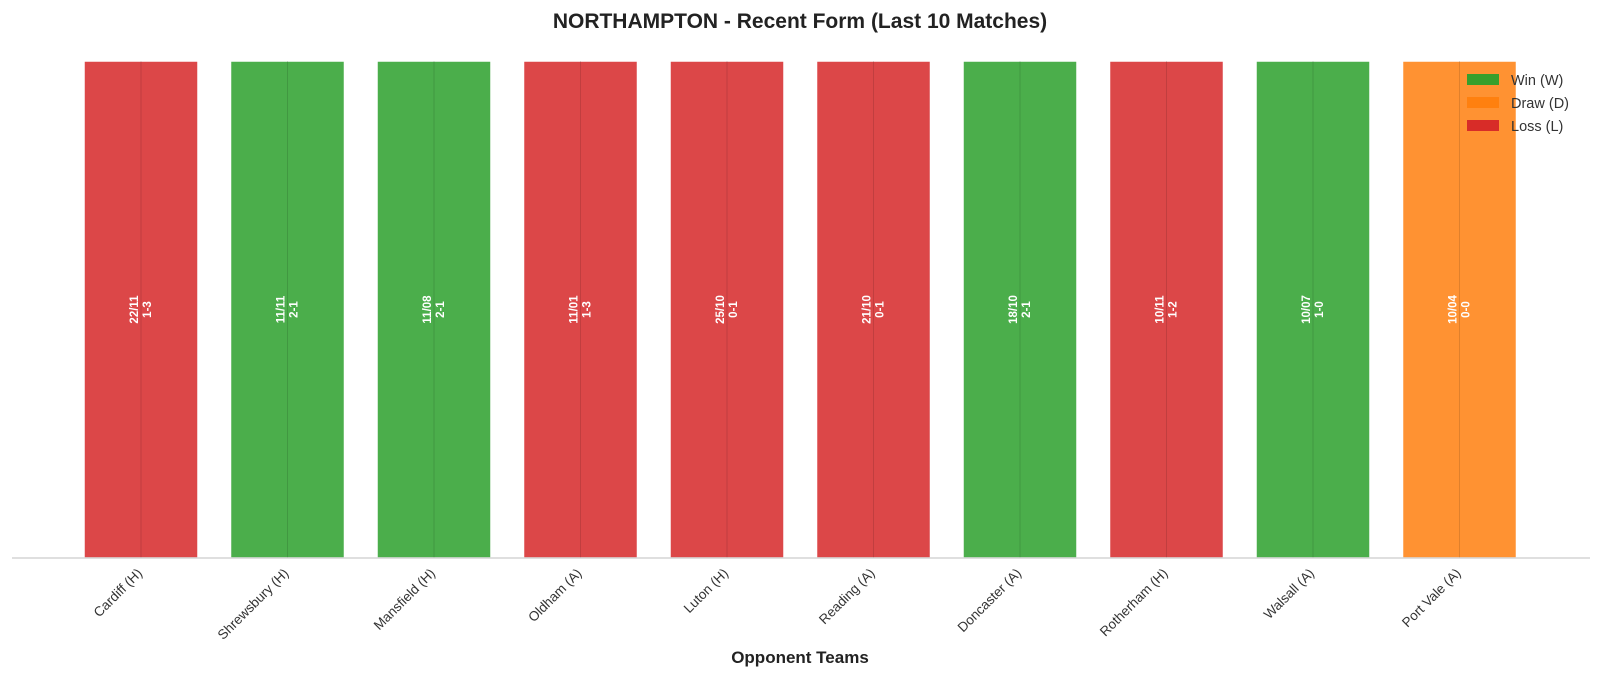 The image size is (1600, 680). Describe the element at coordinates (1174, 309) in the screenshot. I see `match-score: 1-2` at that location.